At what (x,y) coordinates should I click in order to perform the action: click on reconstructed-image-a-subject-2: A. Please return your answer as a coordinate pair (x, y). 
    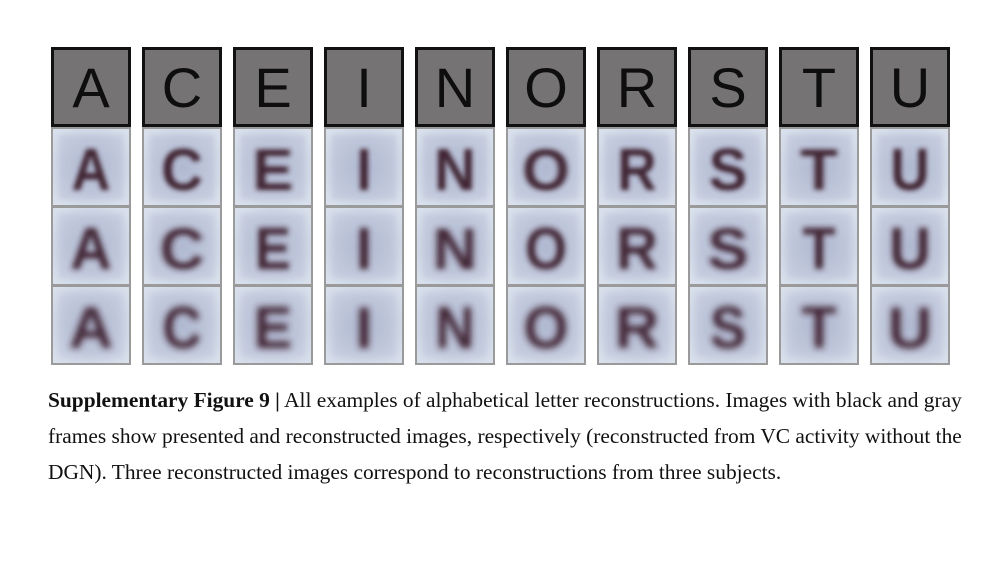
    Looking at the image, I should click on (91, 246).